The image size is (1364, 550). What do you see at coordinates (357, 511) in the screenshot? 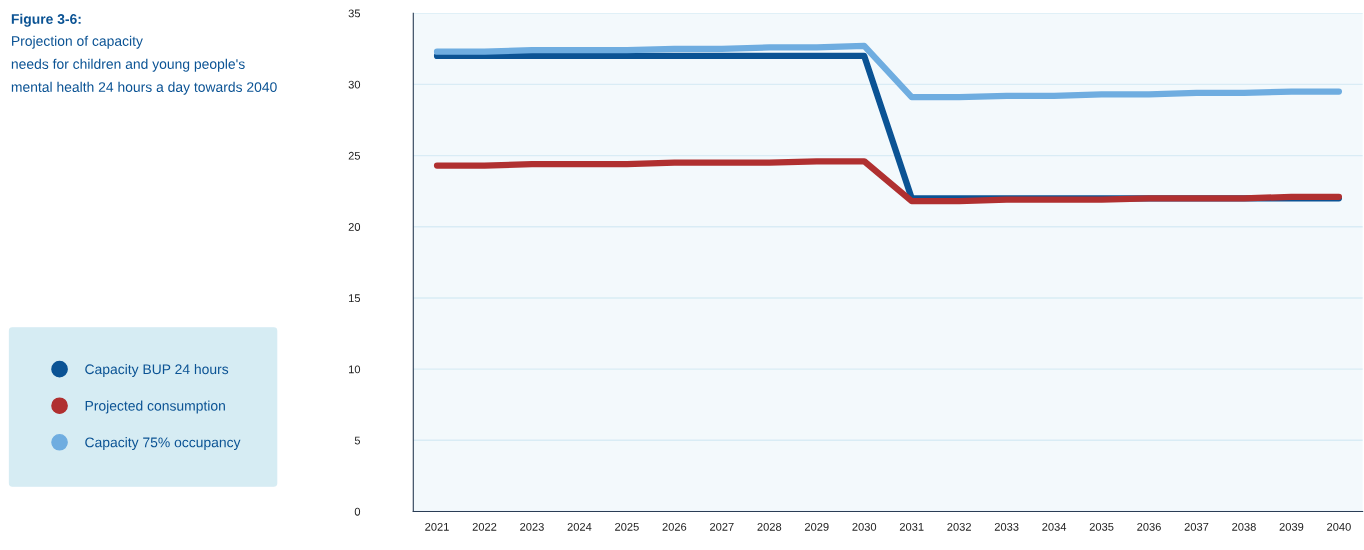
I see `y-tick-label: 0` at bounding box center [357, 511].